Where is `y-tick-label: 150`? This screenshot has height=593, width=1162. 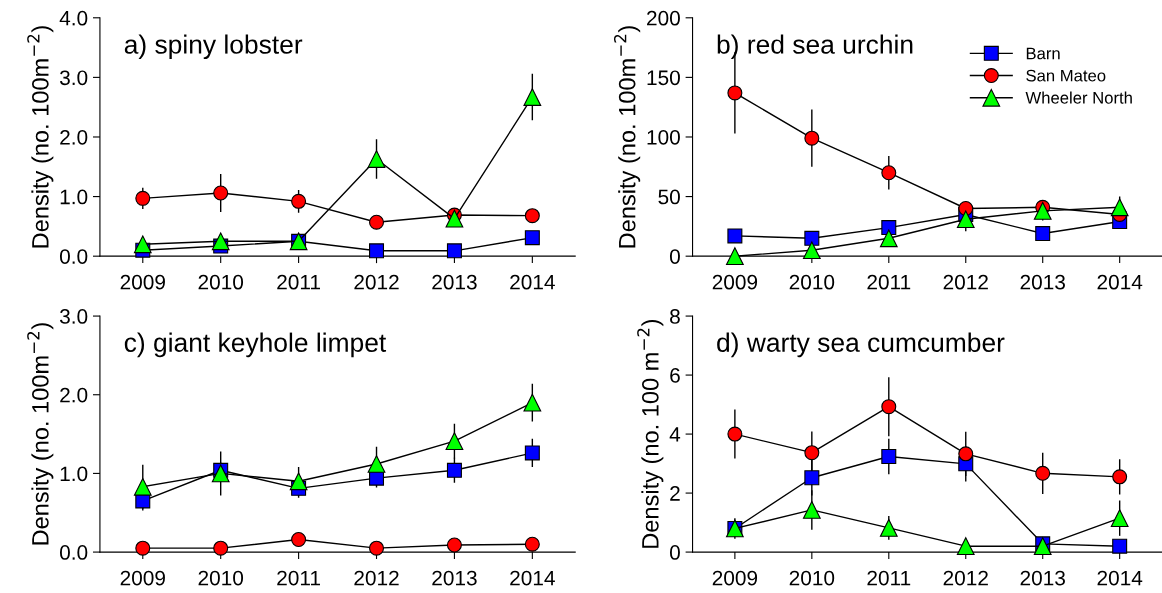 y-tick-label: 150 is located at coordinates (663, 78).